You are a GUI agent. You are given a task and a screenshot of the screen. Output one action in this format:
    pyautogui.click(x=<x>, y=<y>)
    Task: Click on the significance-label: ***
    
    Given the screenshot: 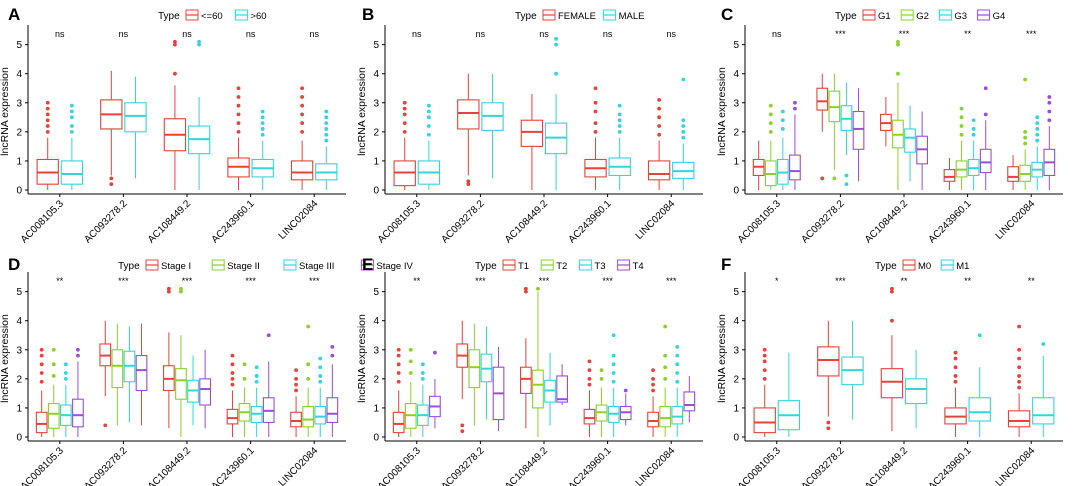 What is the action you would take?
    pyautogui.click(x=480, y=281)
    